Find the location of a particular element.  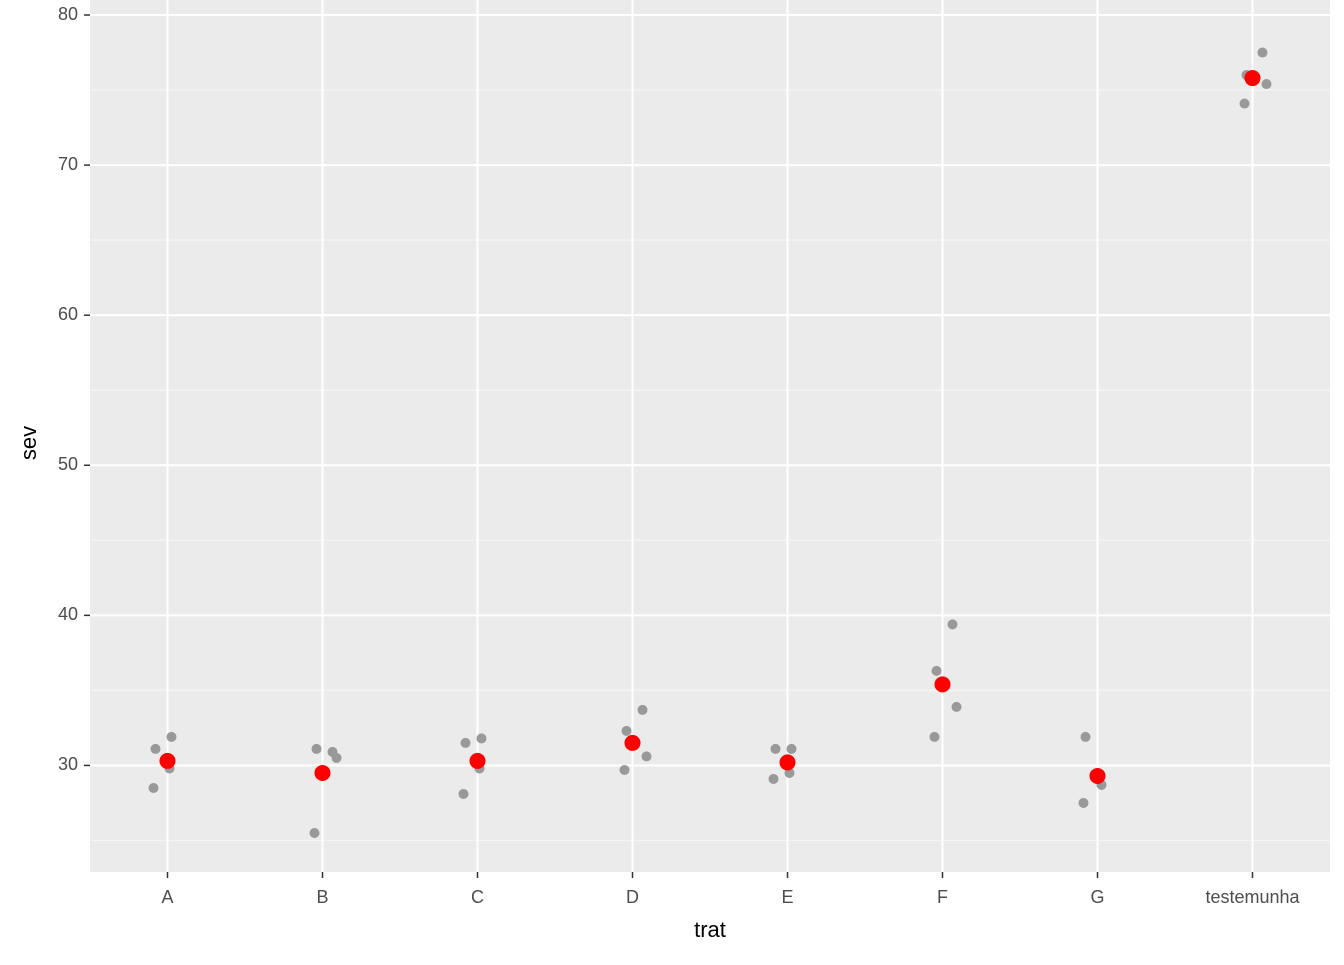

y-tick-label: 50 is located at coordinates (68, 464).